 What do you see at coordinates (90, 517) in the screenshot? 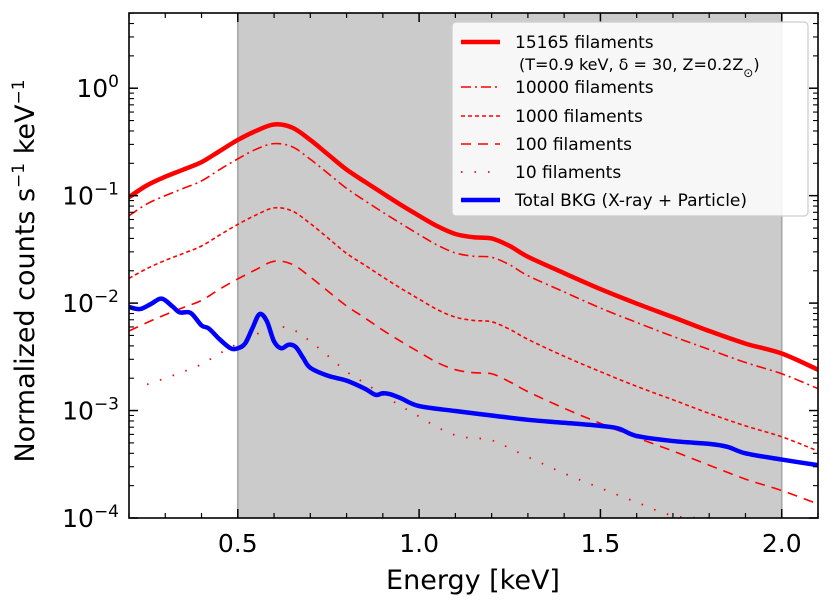
I see `y-tick-label-4: 10⁻⁴` at bounding box center [90, 517].